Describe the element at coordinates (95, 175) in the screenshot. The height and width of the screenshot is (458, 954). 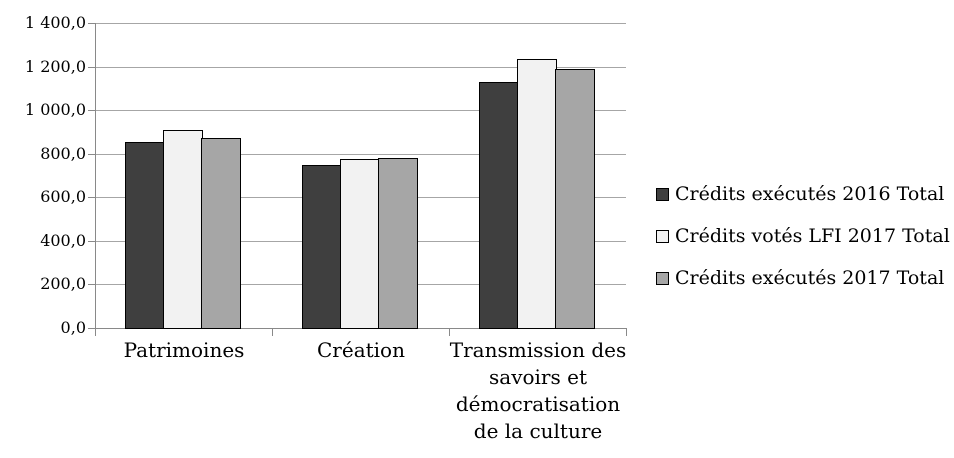
I see `y-axis-line` at that location.